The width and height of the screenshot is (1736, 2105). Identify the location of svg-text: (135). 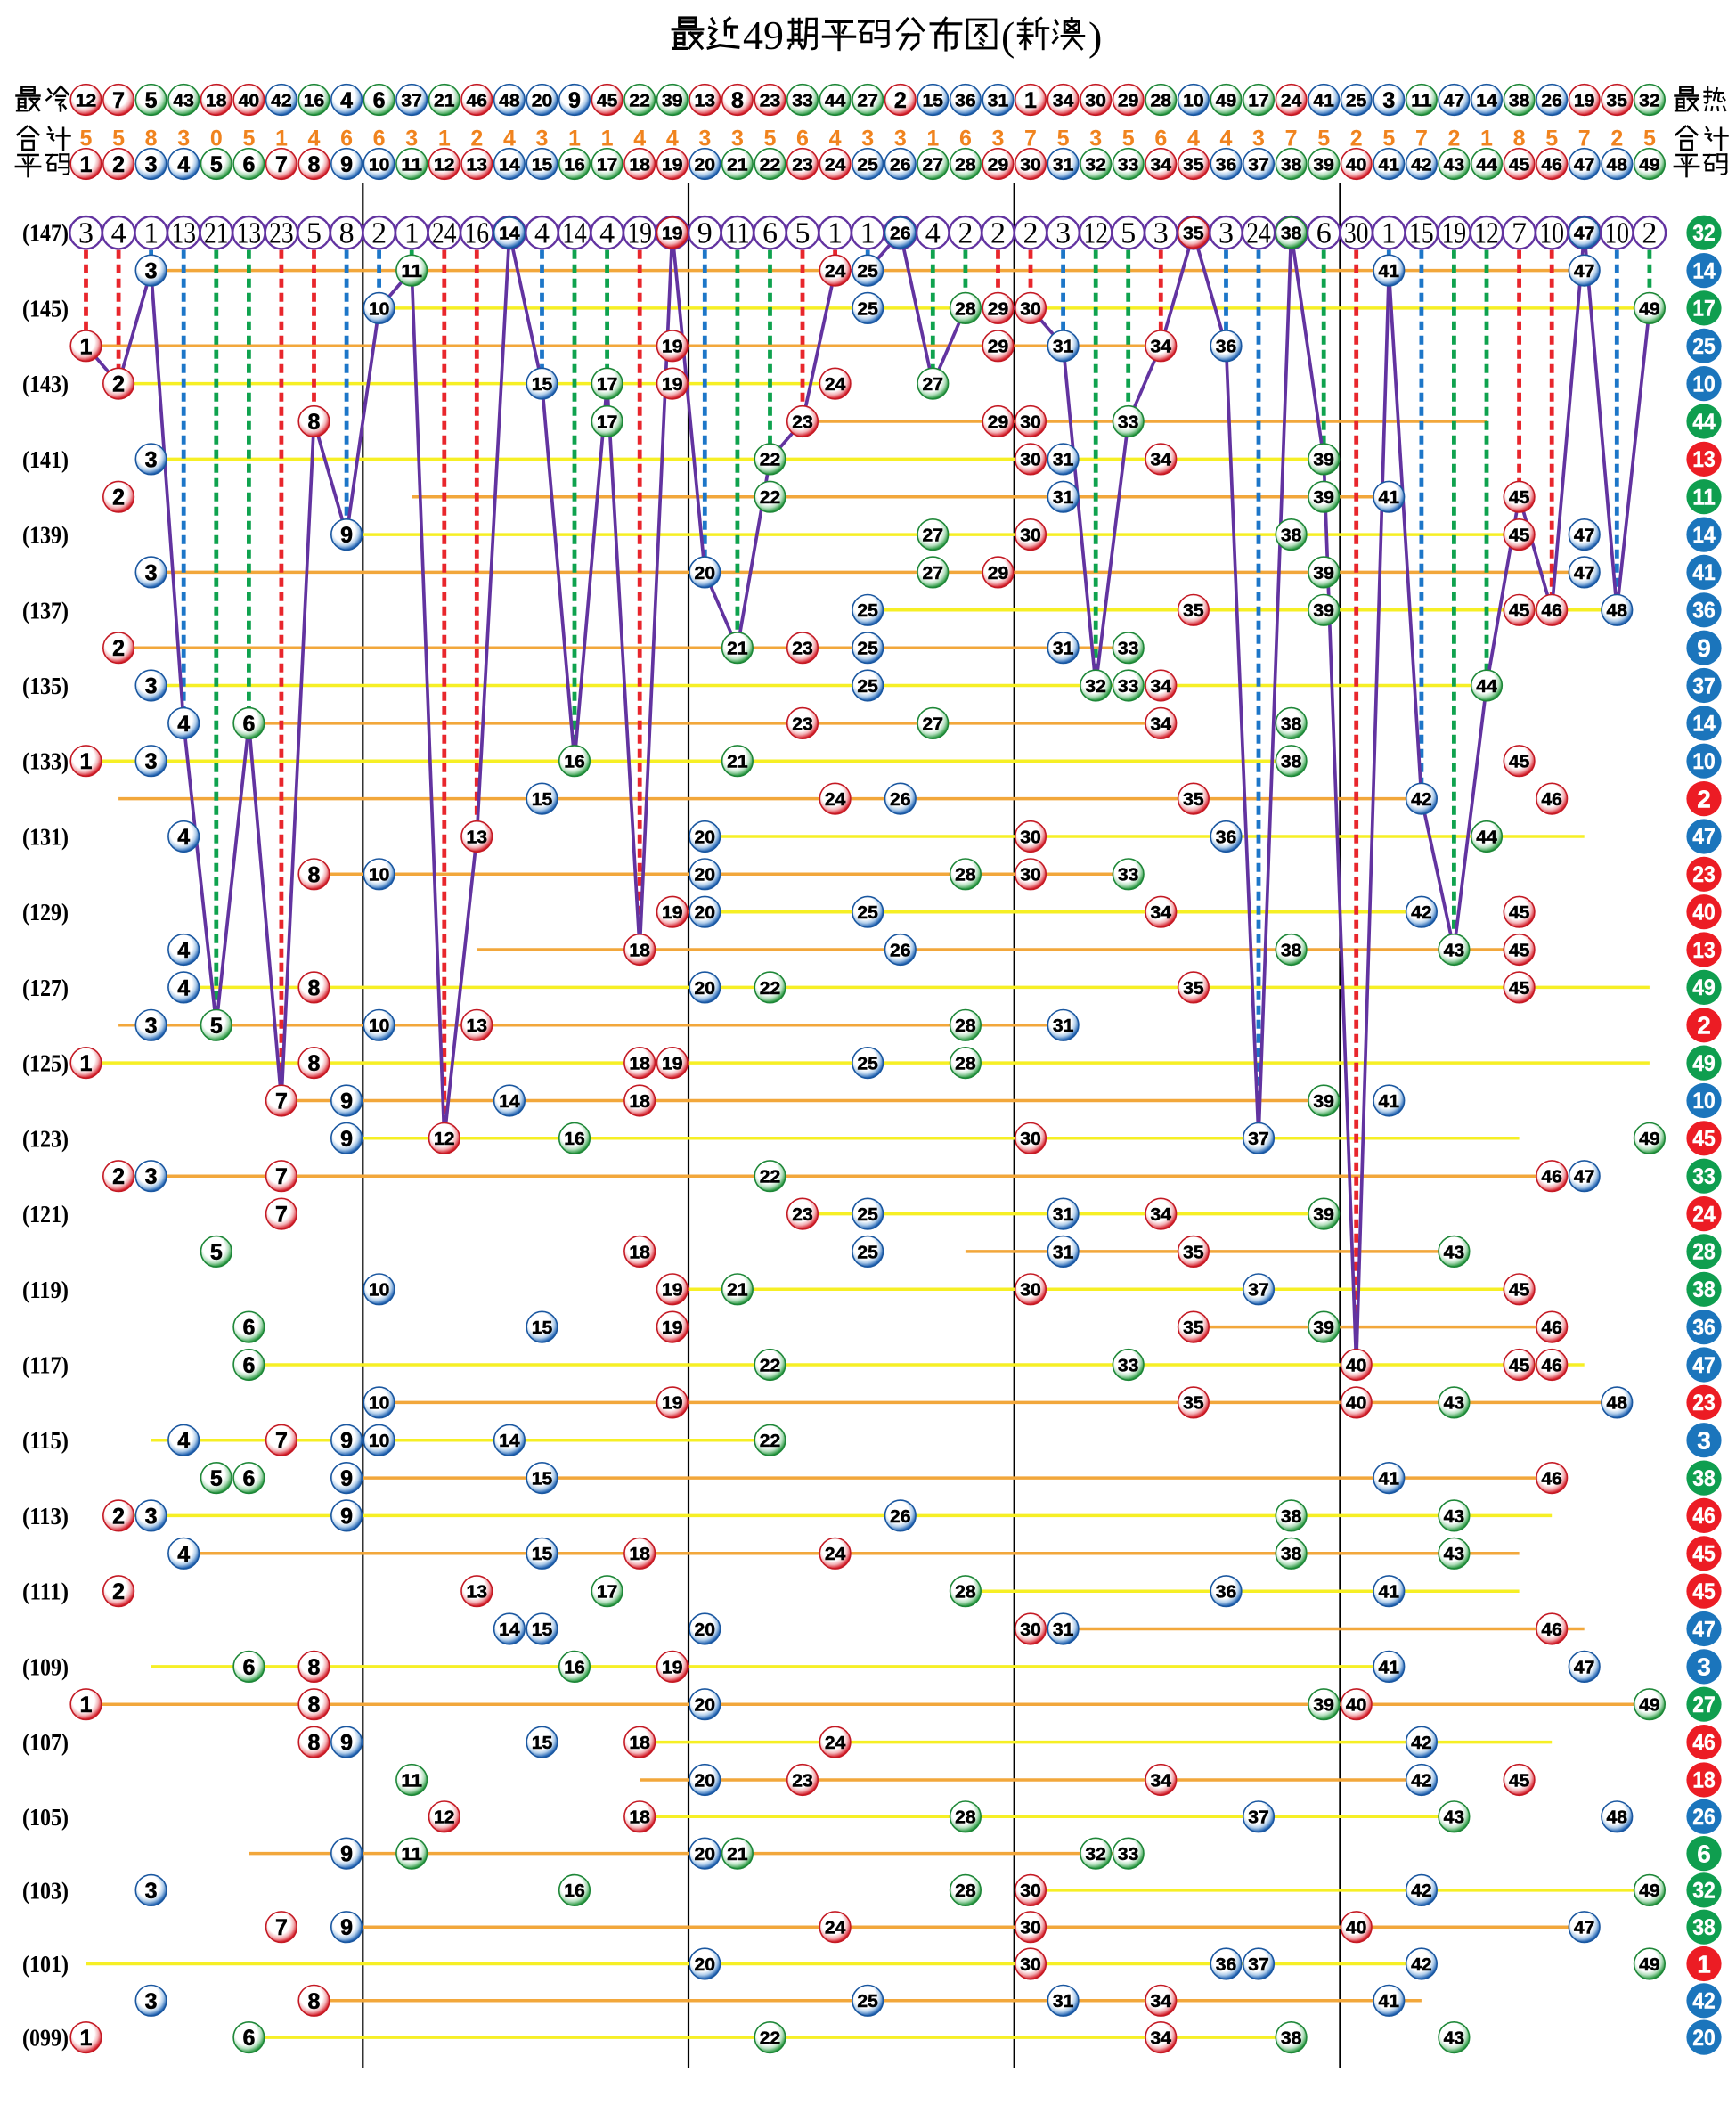
(46, 686).